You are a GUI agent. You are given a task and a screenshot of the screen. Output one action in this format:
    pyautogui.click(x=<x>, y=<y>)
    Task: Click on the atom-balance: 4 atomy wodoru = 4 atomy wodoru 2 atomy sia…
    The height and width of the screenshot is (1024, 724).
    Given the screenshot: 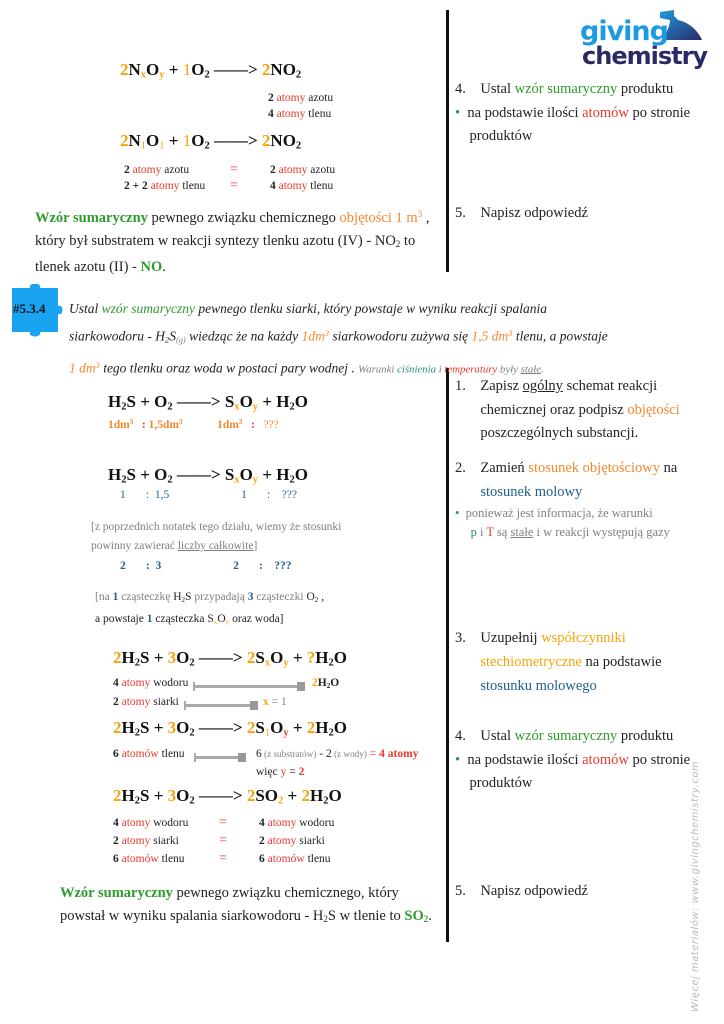 What is the action you would take?
    pyautogui.click(x=223, y=841)
    